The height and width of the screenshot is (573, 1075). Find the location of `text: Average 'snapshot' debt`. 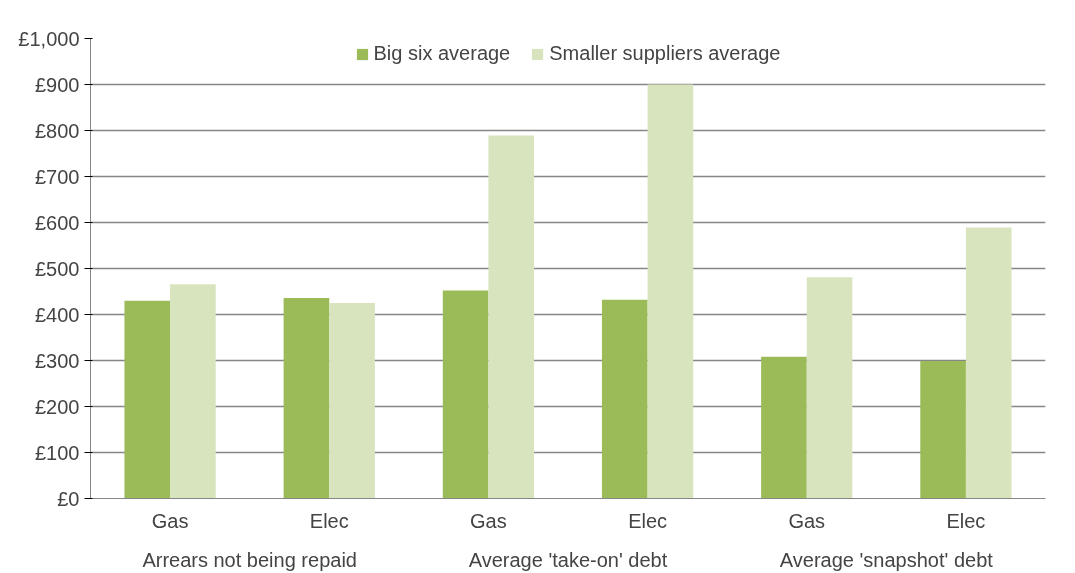

text: Average 'snapshot' debt is located at coordinates (886, 559).